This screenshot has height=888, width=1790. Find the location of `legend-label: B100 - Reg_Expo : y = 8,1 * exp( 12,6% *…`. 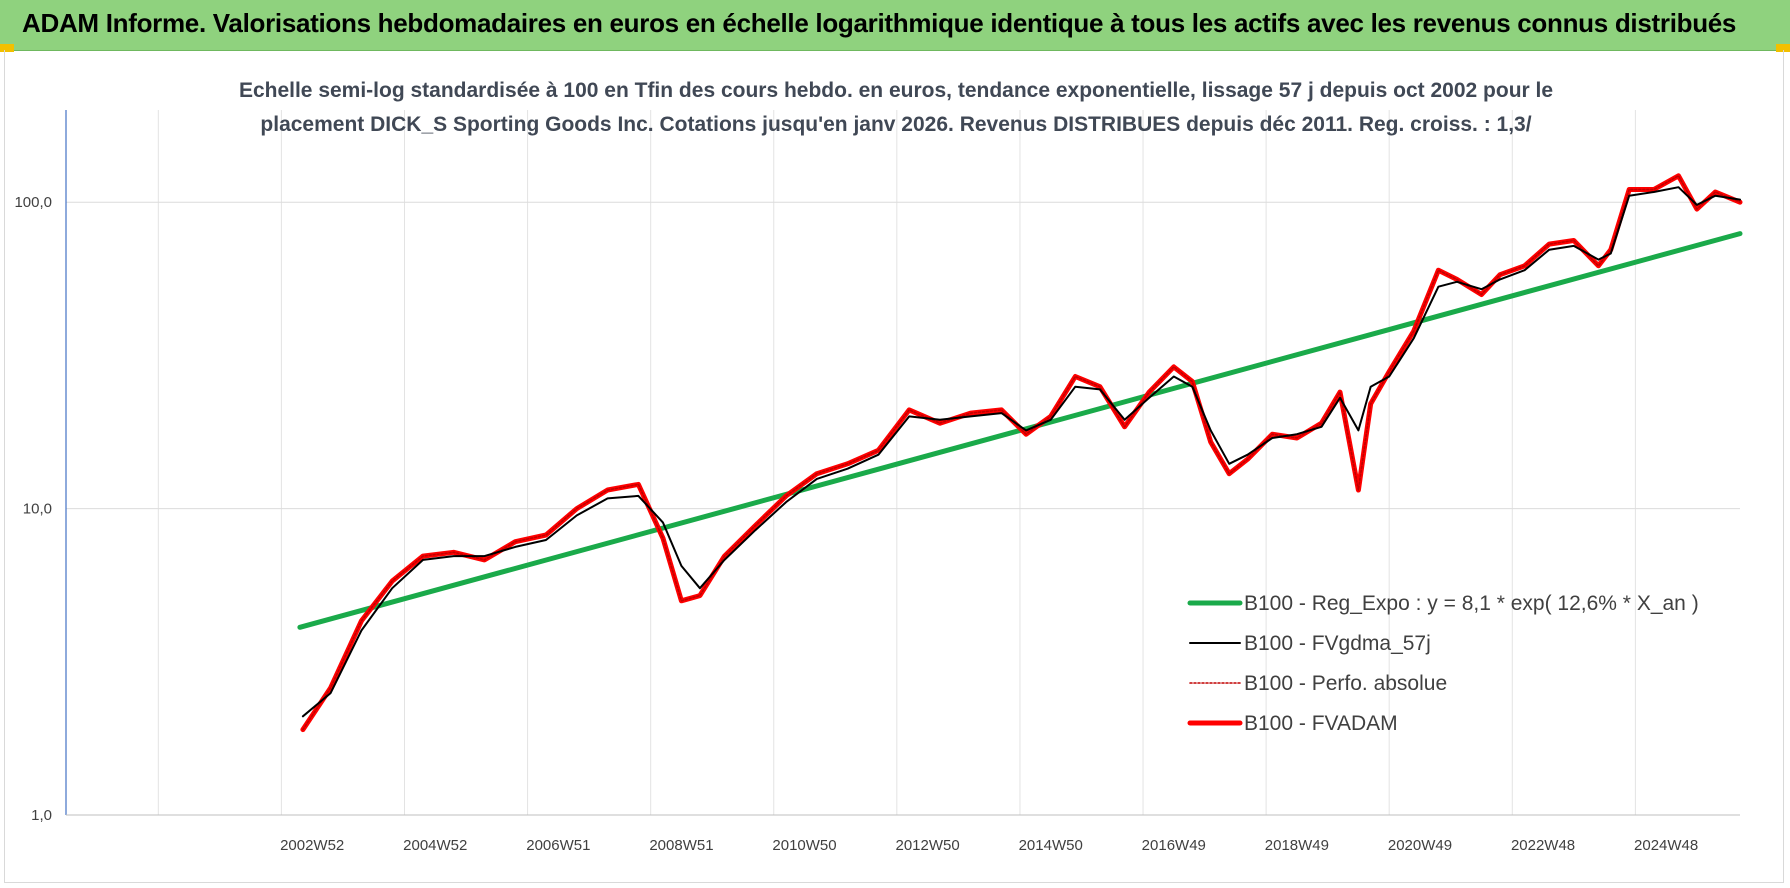

legend-label: B100 - Reg_Expo : y = 8,1 * exp( 12,6% *… is located at coordinates (1471, 603).